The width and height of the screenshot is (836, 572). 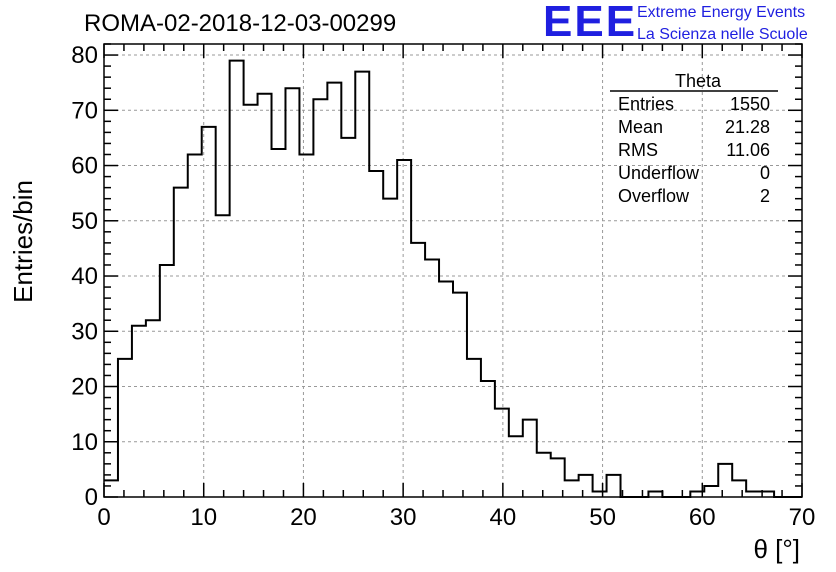 I want to click on x-tick-label: 0, so click(x=103, y=517).